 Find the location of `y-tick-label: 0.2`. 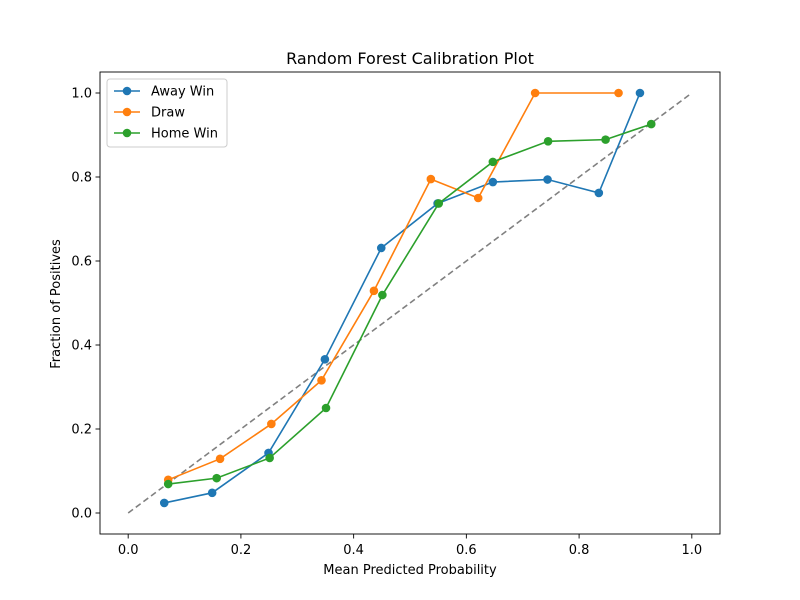

y-tick-label: 0.2 is located at coordinates (81, 430).